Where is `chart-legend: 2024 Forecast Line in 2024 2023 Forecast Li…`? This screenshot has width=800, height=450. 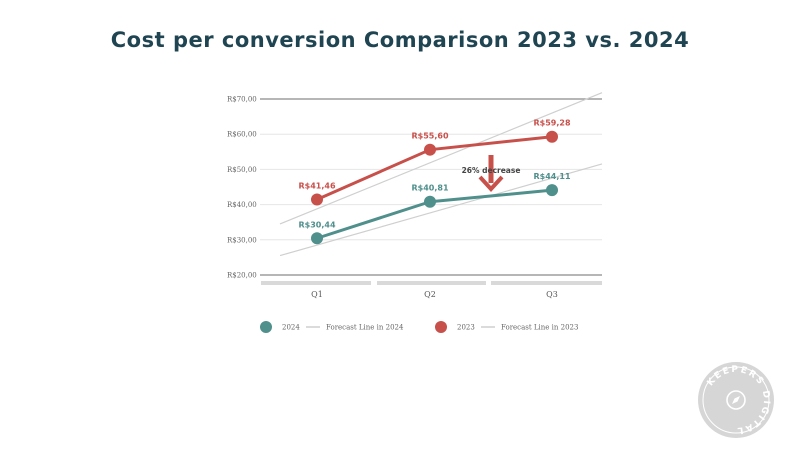
chart-legend: 2024 Forecast Line in 2024 2023 Forecast Li… is located at coordinates (419, 327).